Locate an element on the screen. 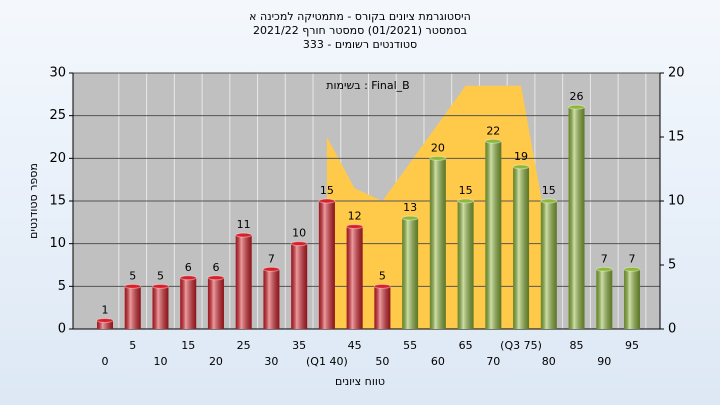 This screenshot has width=720, height=405. x-tick-label: 65 is located at coordinates (466, 345).